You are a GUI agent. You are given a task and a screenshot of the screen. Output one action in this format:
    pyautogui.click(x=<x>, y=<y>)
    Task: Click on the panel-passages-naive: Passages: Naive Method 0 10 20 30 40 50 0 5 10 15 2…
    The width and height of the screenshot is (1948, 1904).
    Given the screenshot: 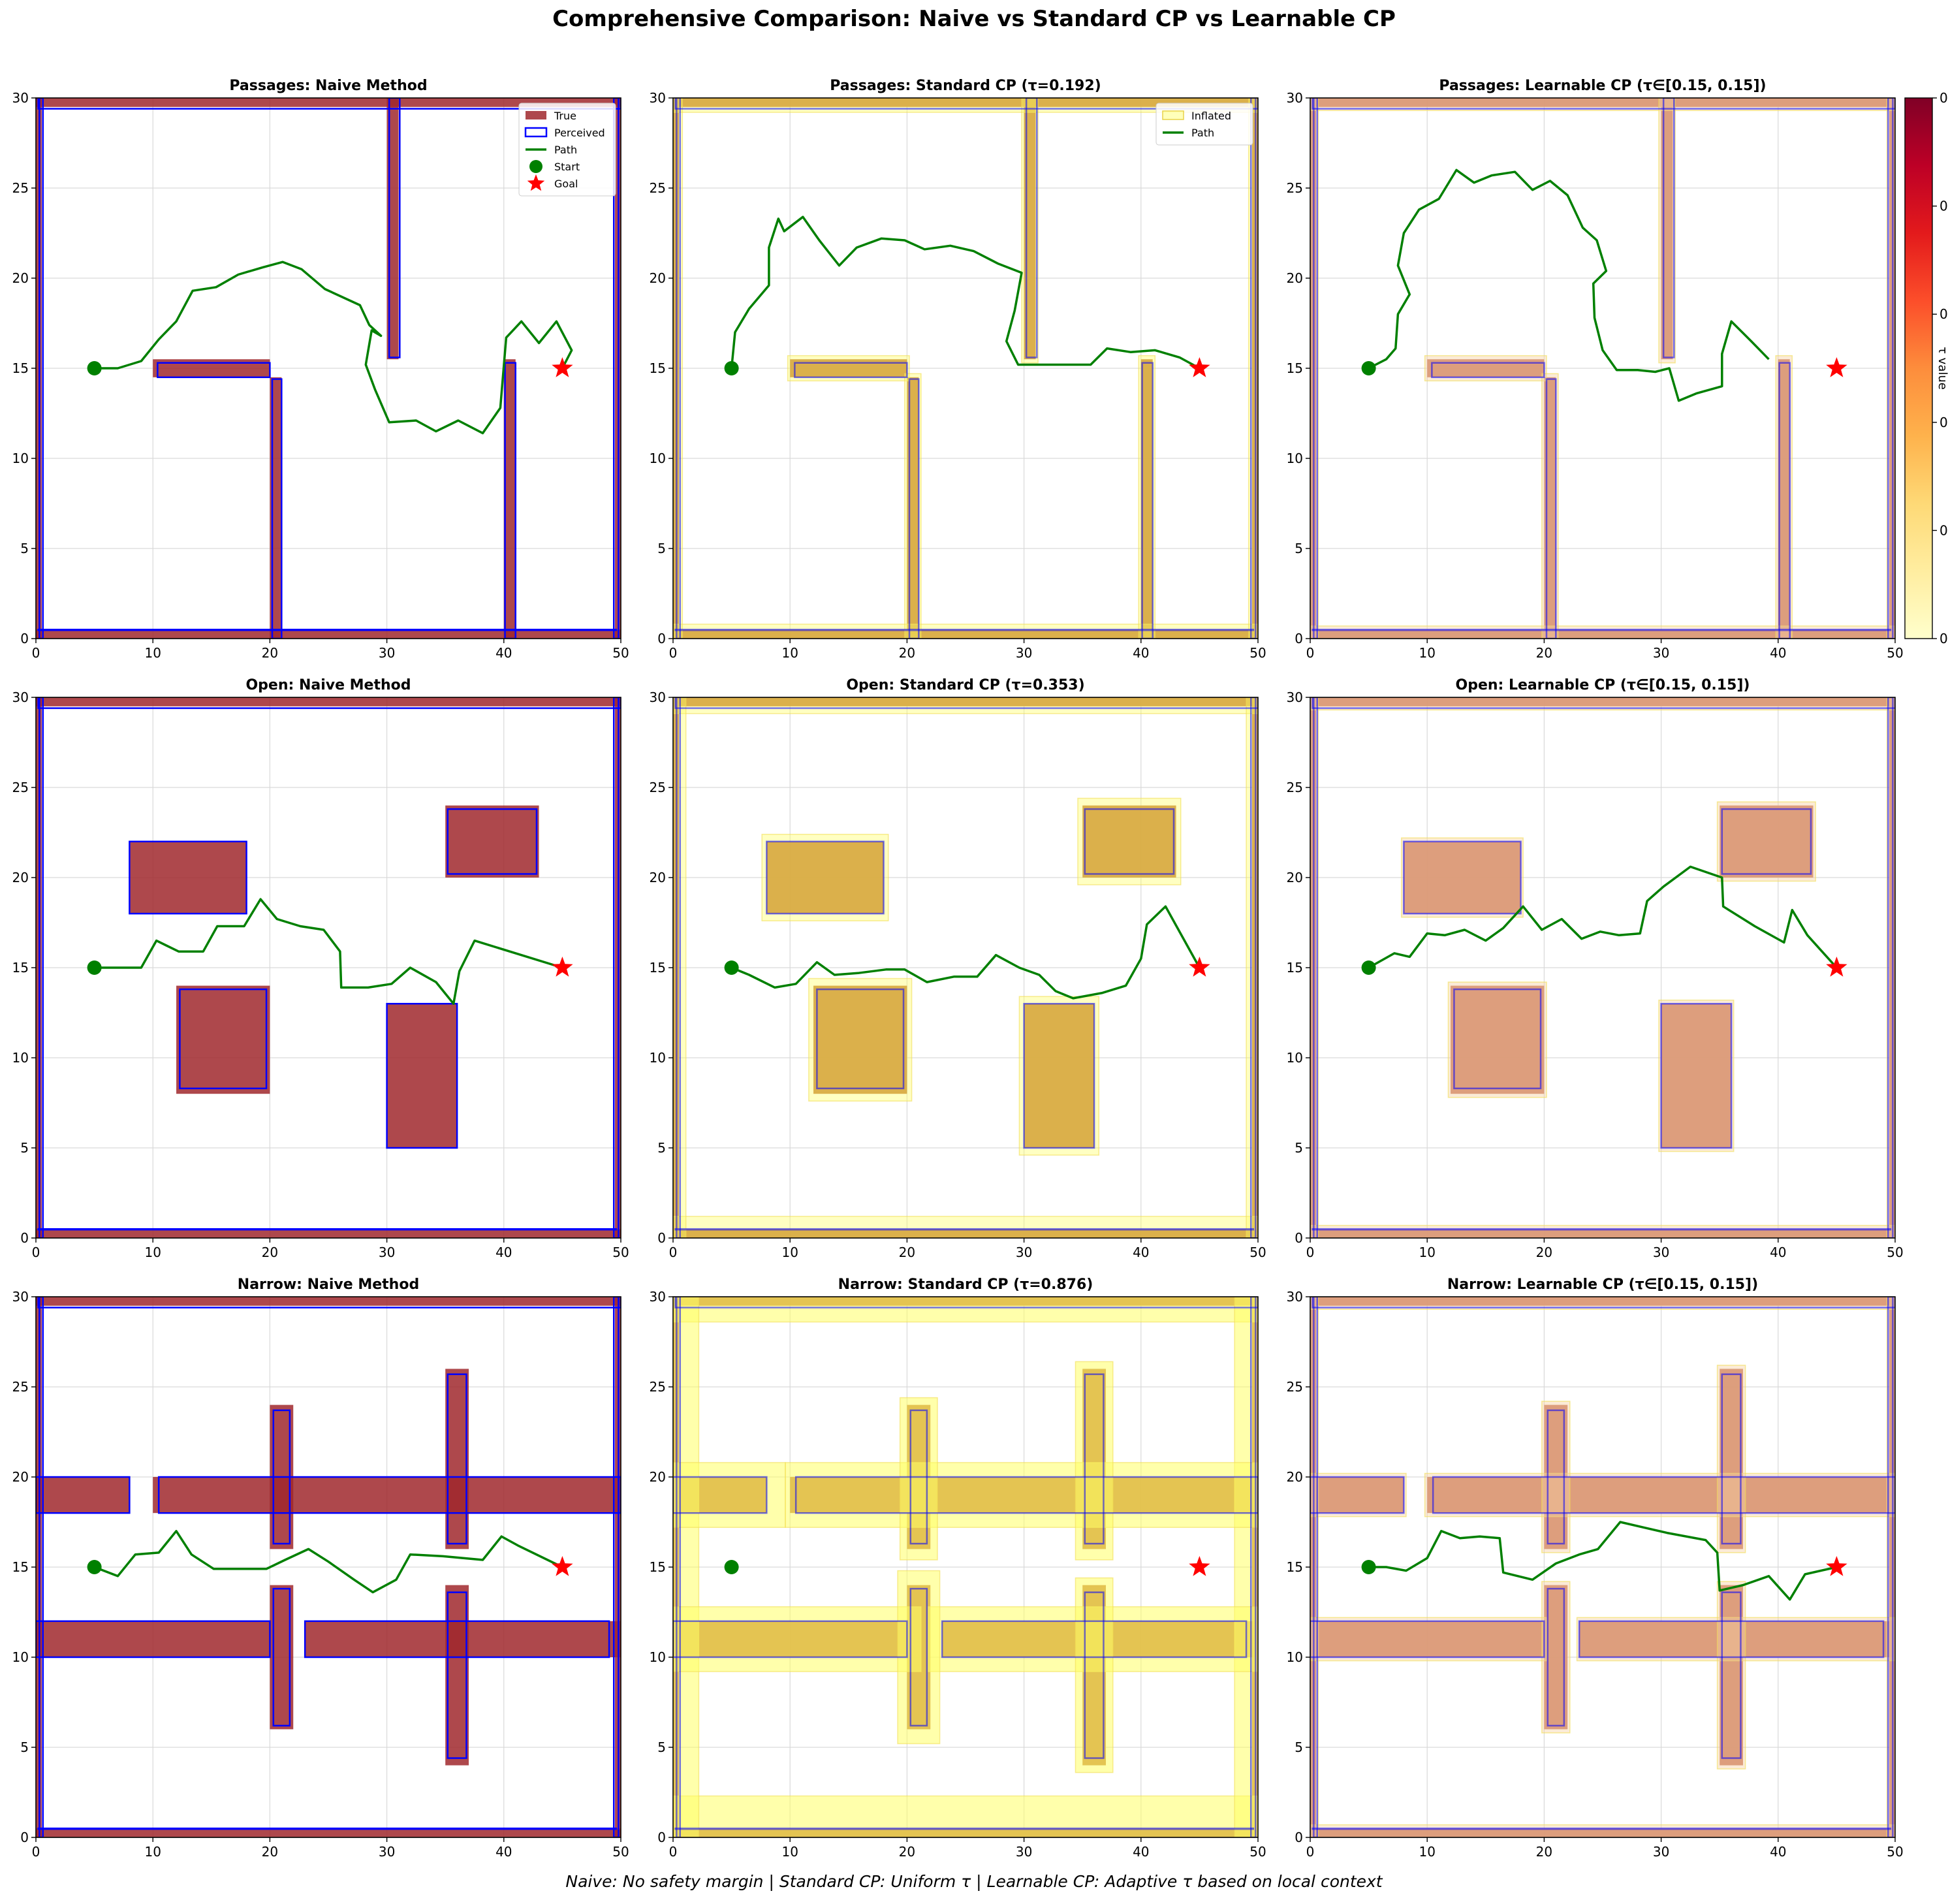 What is the action you would take?
    pyautogui.click(x=320, y=369)
    